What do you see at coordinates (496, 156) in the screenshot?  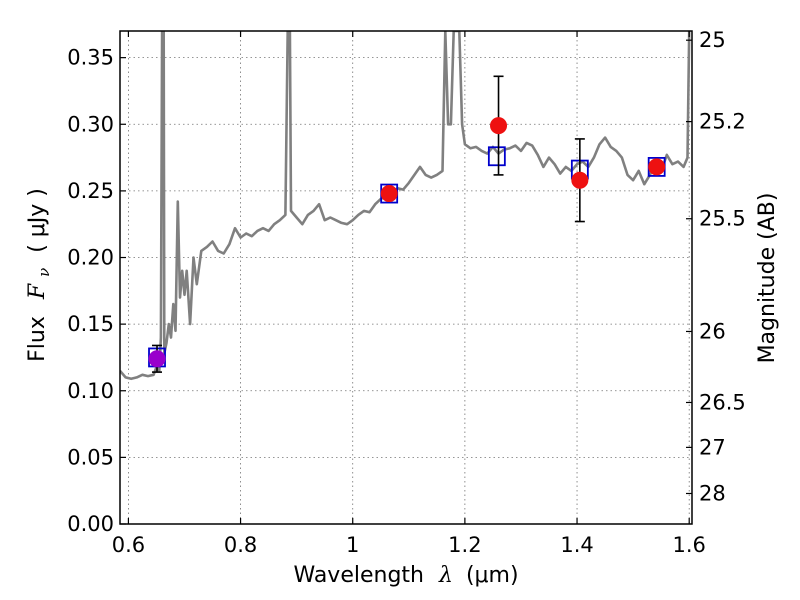 I see `model-square-marker` at bounding box center [496, 156].